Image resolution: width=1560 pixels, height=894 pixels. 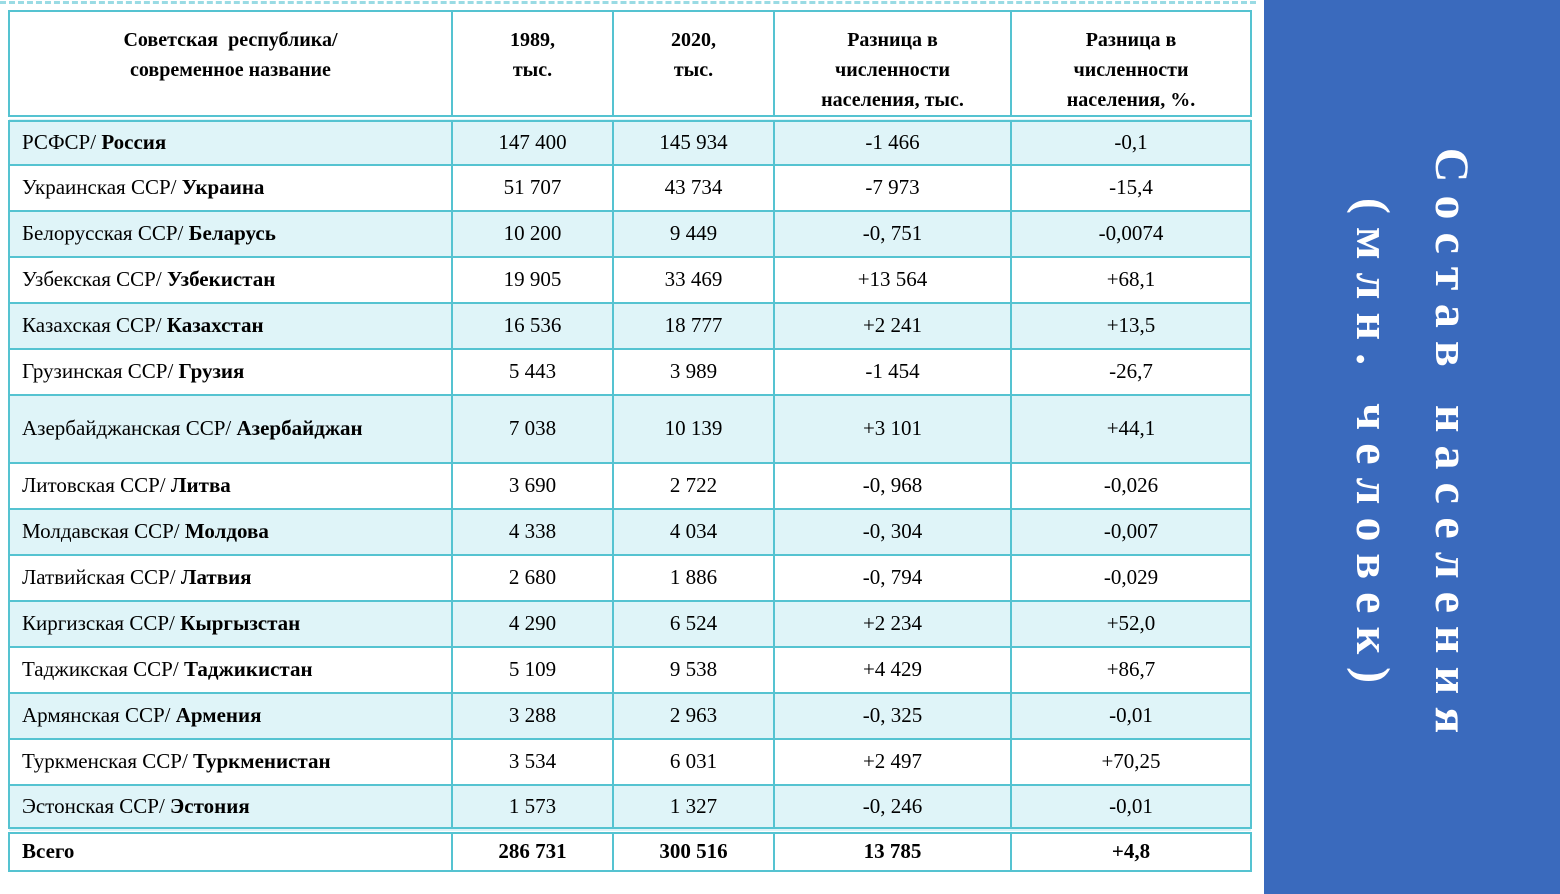 What do you see at coordinates (1131, 371) in the screenshot?
I see `diff-pct-cell: -26,7` at bounding box center [1131, 371].